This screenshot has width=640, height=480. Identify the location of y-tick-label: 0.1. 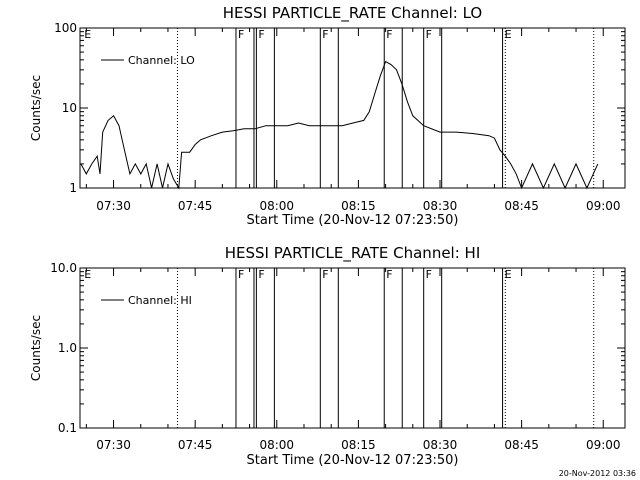
(67, 428).